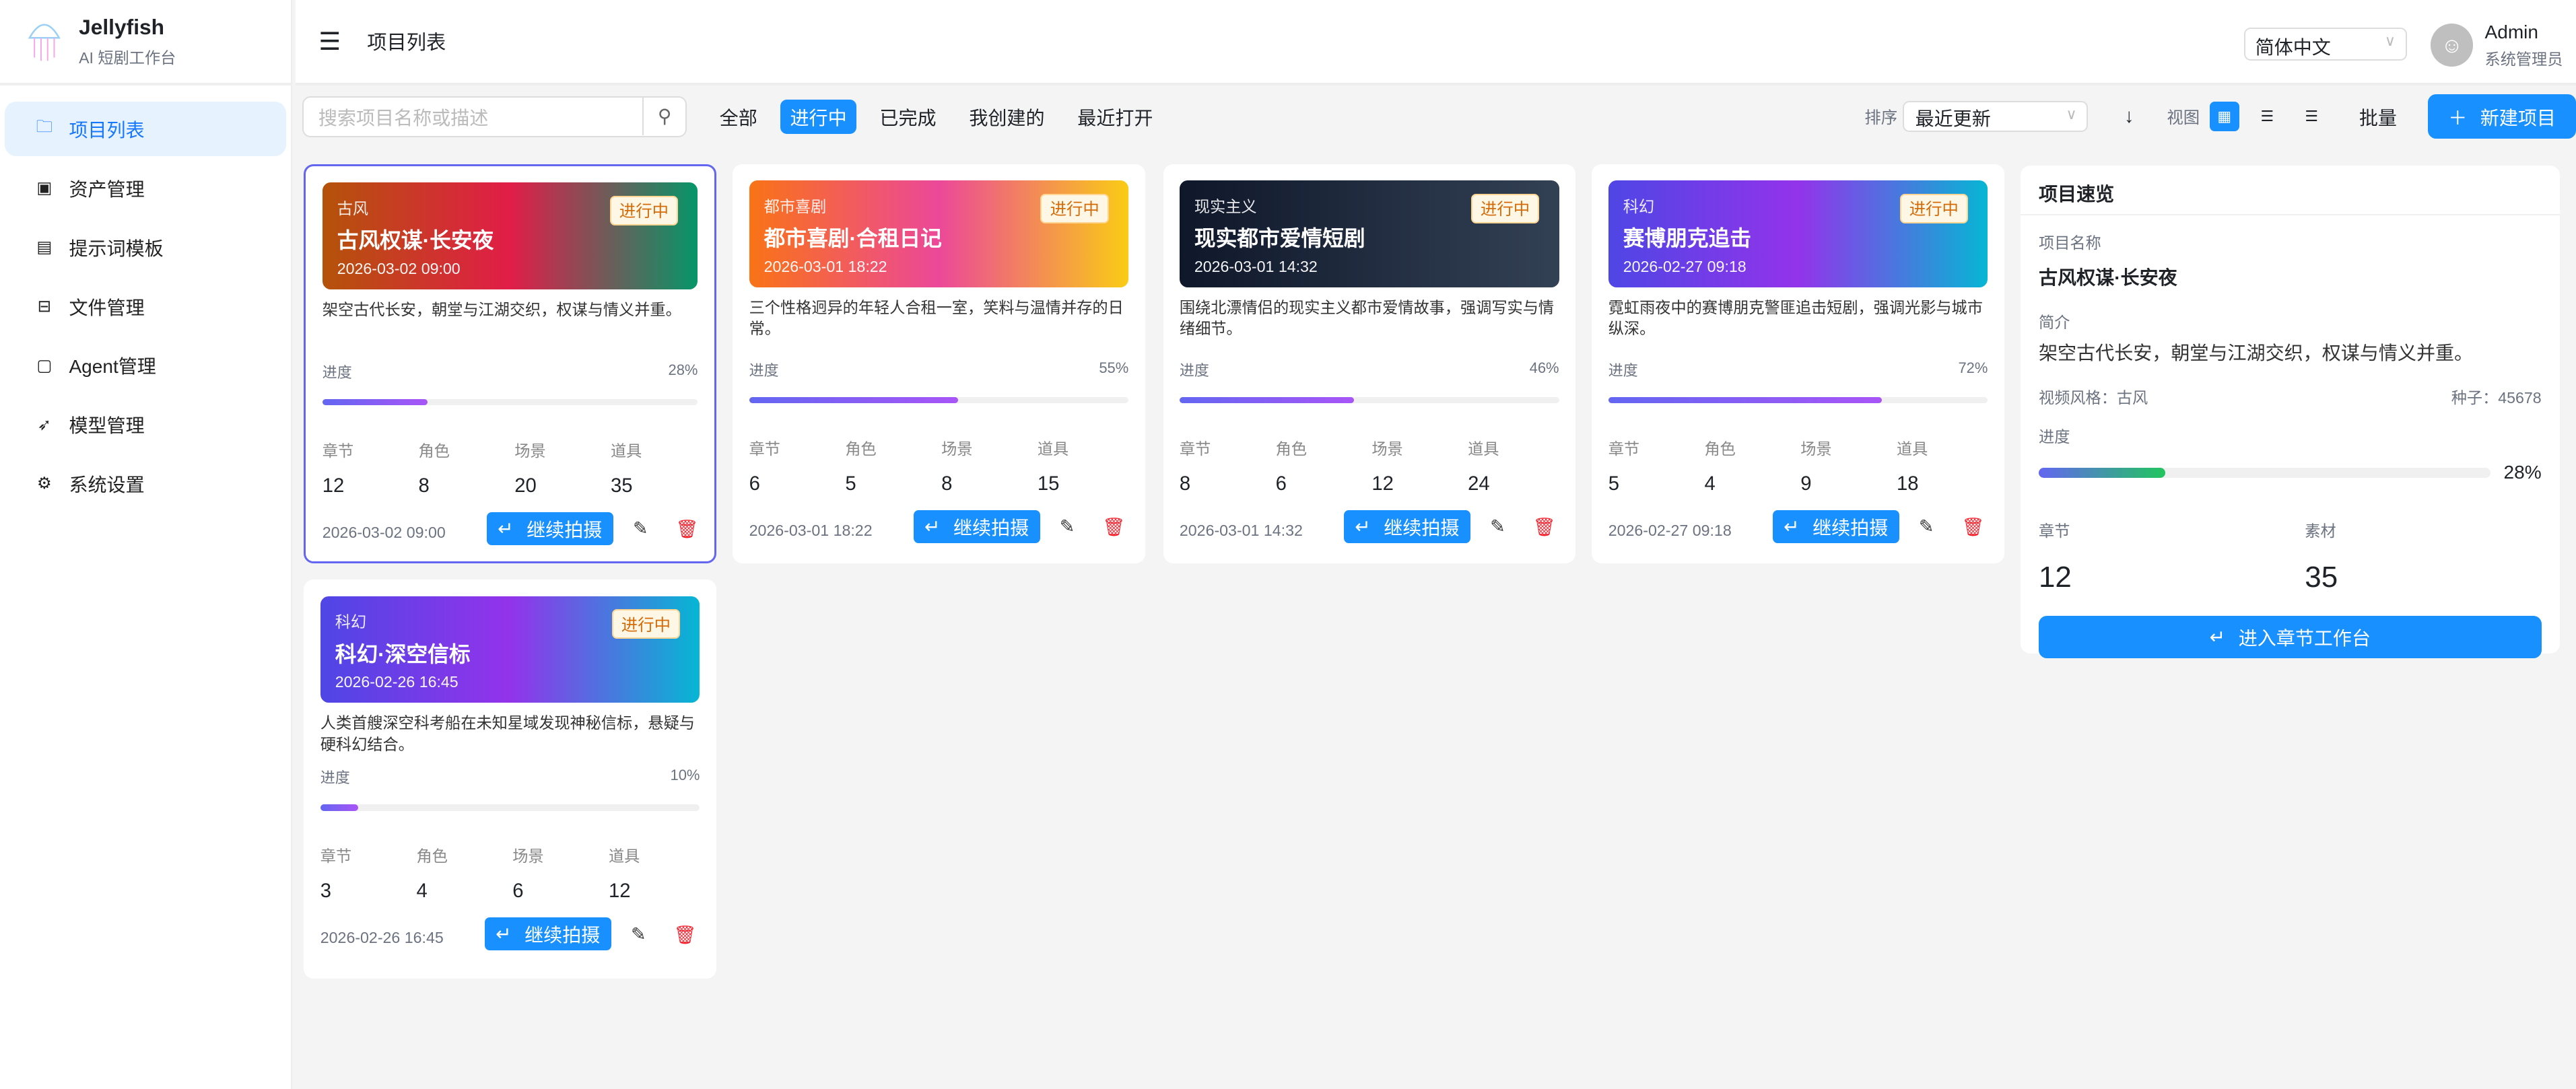  What do you see at coordinates (518, 890) in the screenshot?
I see `scenes-value: 6` at bounding box center [518, 890].